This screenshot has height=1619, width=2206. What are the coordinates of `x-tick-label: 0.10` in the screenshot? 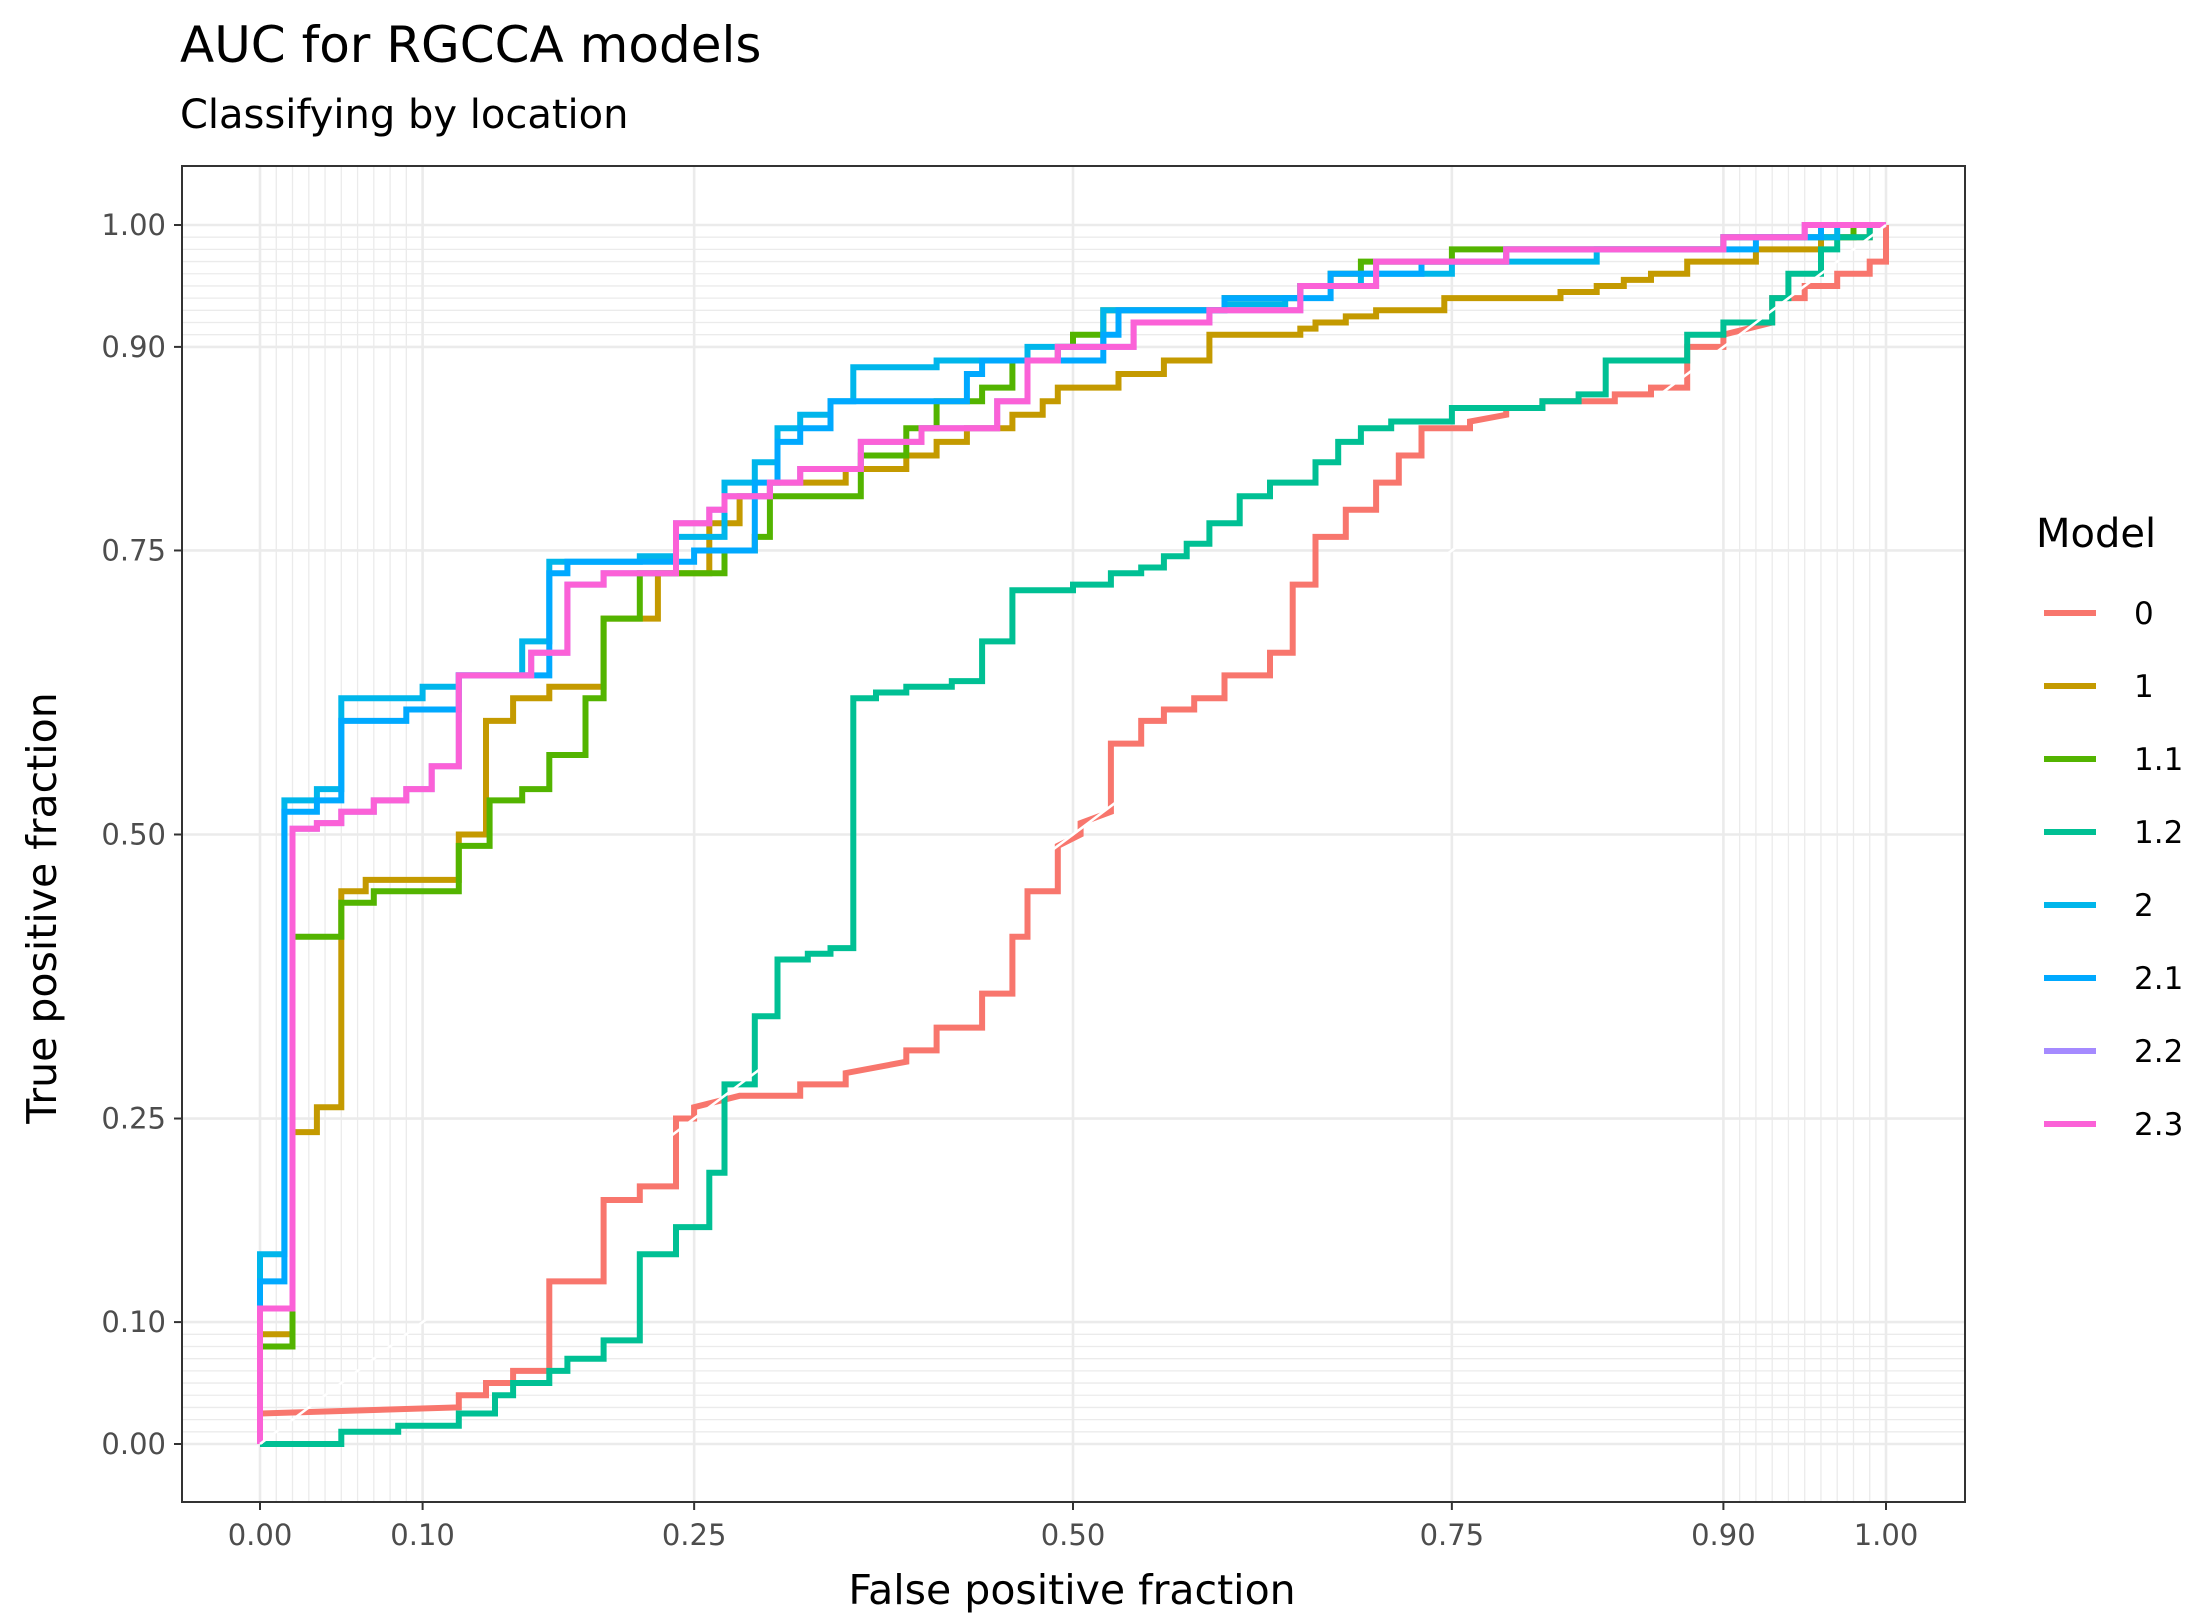 It's located at (422, 1535).